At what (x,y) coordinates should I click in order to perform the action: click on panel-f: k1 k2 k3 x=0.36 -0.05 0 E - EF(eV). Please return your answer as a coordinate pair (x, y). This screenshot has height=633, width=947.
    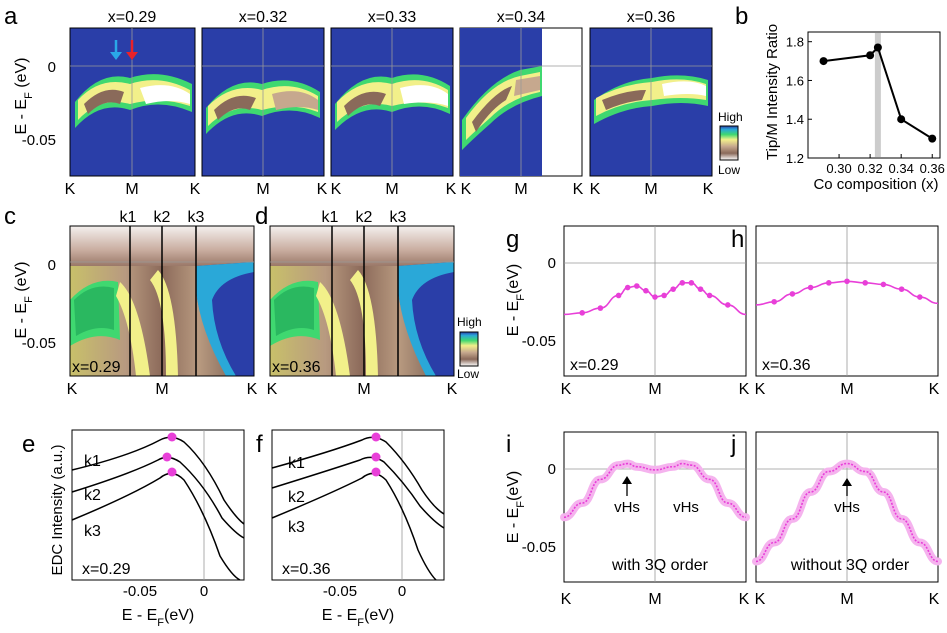
    Looking at the image, I should click on (358, 529).